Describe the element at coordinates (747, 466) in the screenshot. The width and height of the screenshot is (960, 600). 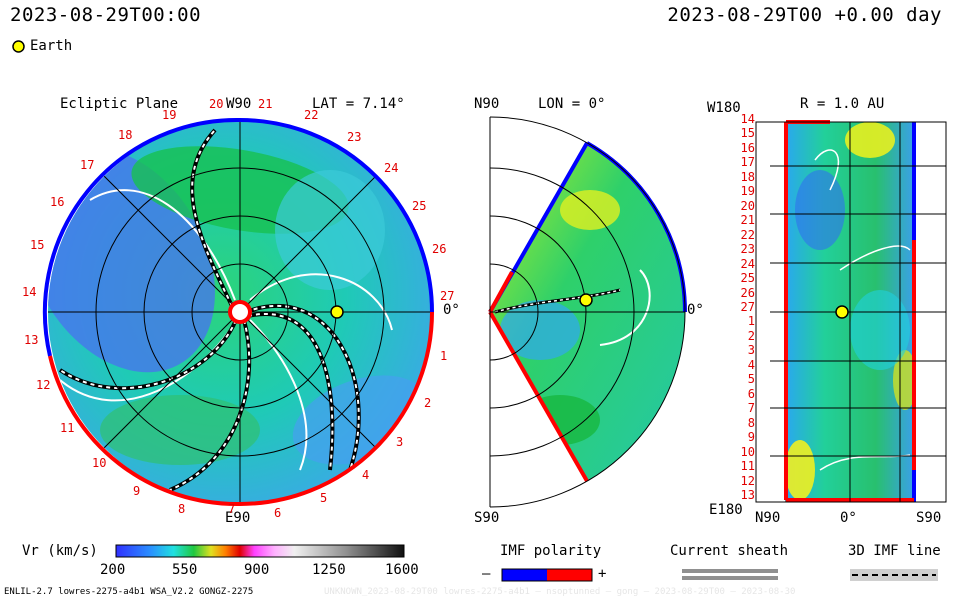
I see `surface-y-tick: 11` at that location.